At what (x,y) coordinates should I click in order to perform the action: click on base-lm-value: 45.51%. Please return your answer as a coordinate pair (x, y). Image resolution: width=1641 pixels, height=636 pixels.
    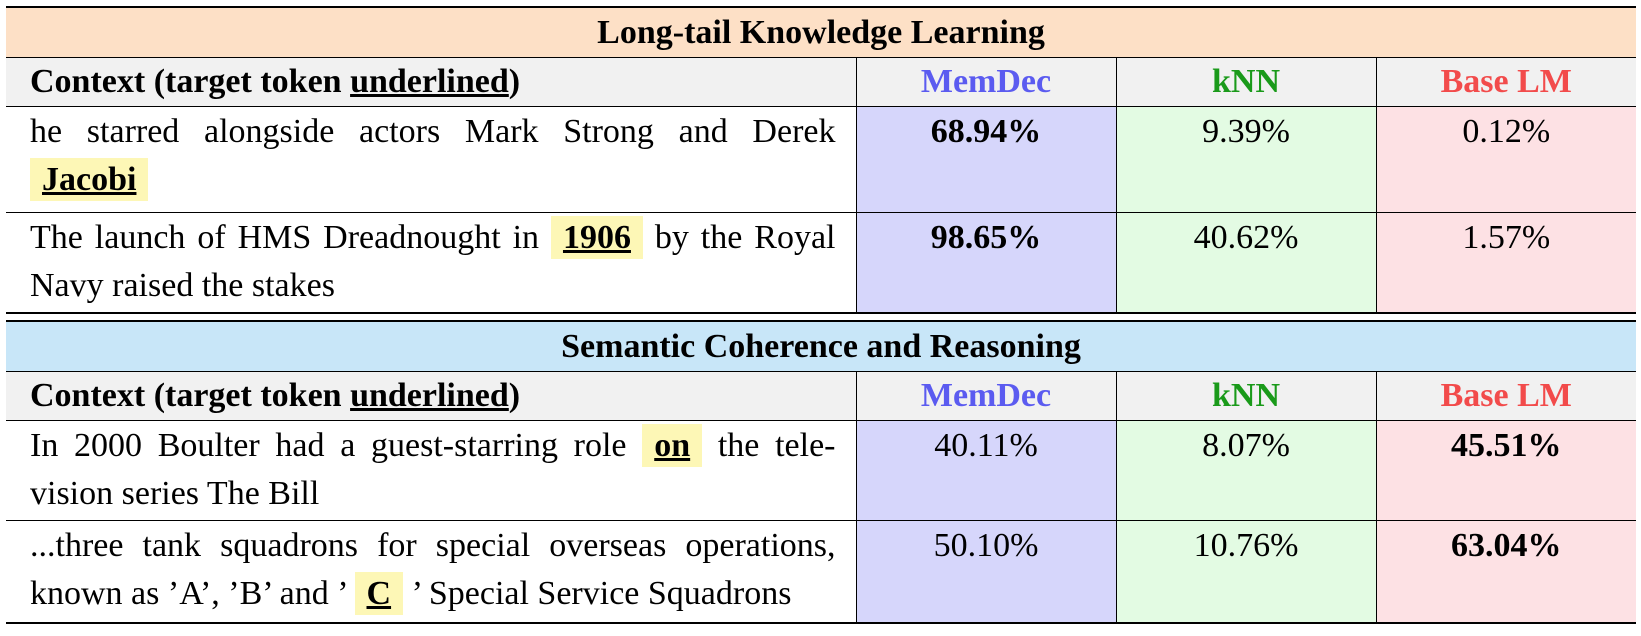
    Looking at the image, I should click on (1506, 470).